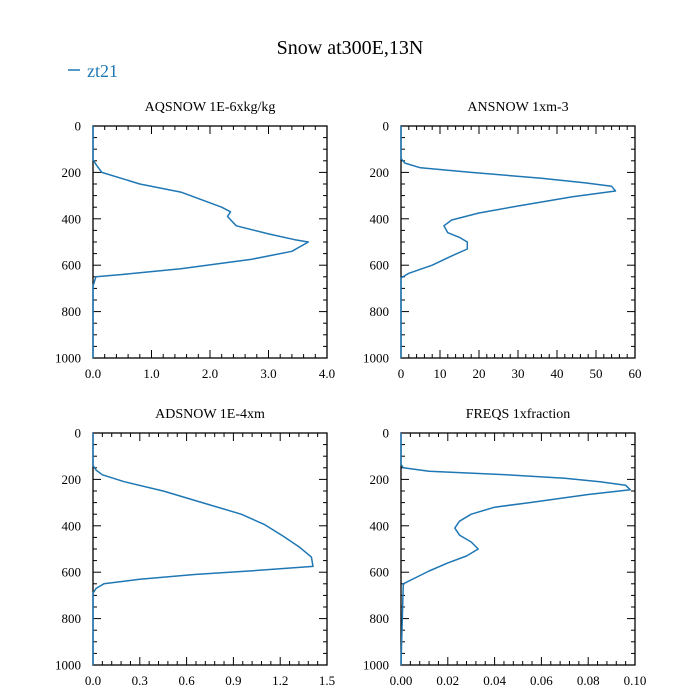 This screenshot has height=700, width=700. I want to click on legend: zt21, so click(93, 71).